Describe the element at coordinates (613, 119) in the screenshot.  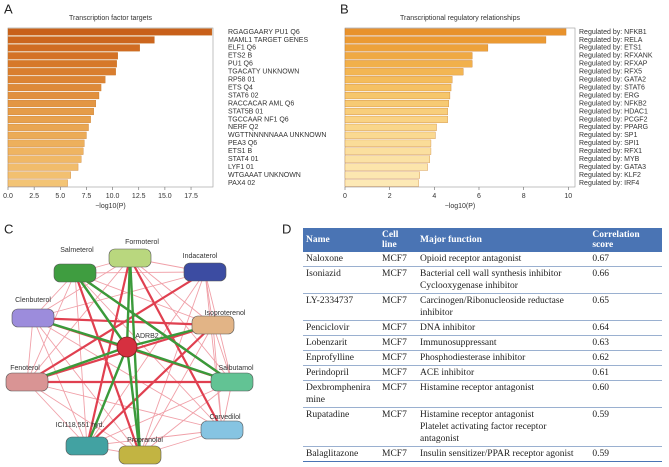
I see `category-label: Regulated by: PCGF2` at that location.